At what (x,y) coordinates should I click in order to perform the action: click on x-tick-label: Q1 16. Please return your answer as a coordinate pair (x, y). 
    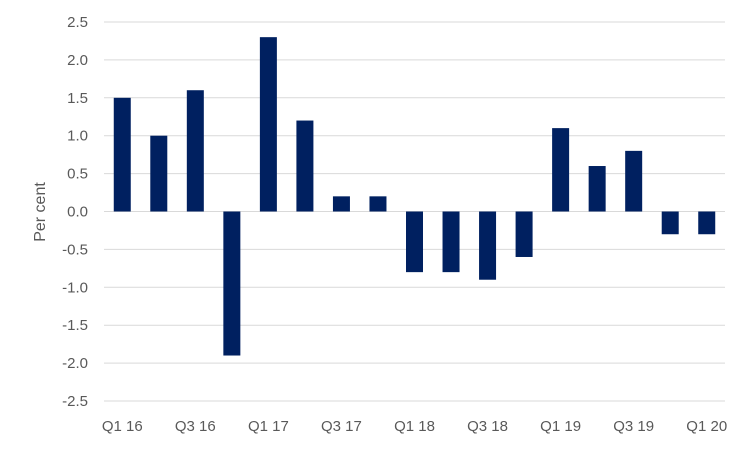
    Looking at the image, I should click on (122, 426).